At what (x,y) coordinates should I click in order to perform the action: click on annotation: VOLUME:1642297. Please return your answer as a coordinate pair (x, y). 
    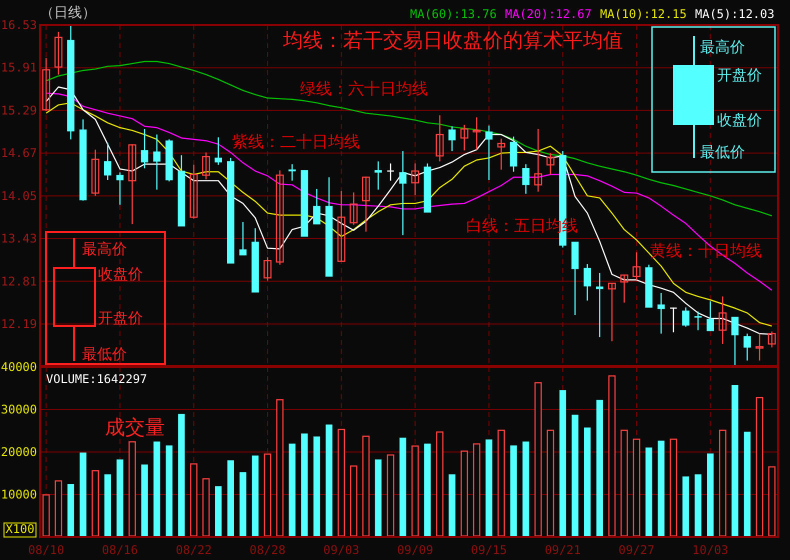
    Looking at the image, I should click on (97, 379).